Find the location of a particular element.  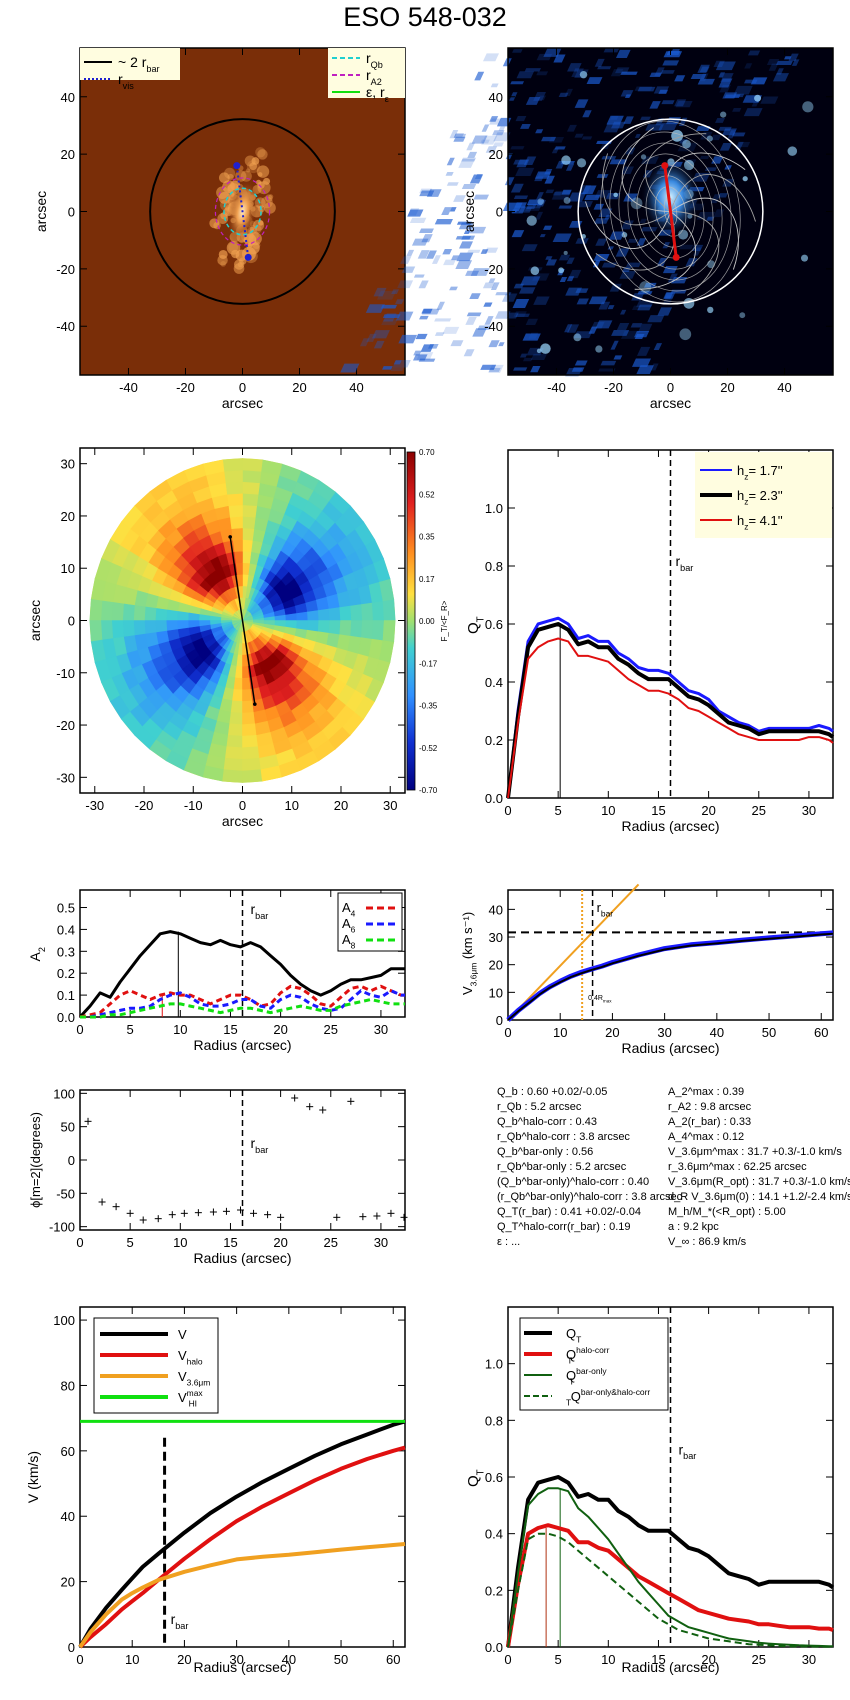

stats-line: A_4^max : 0.12 is located at coordinates (706, 1137).